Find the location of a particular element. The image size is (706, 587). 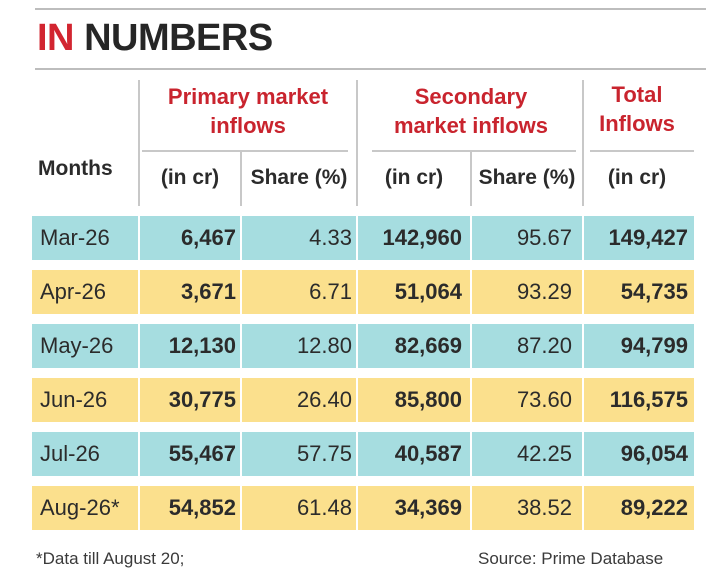

header-total-rule is located at coordinates (642, 151).